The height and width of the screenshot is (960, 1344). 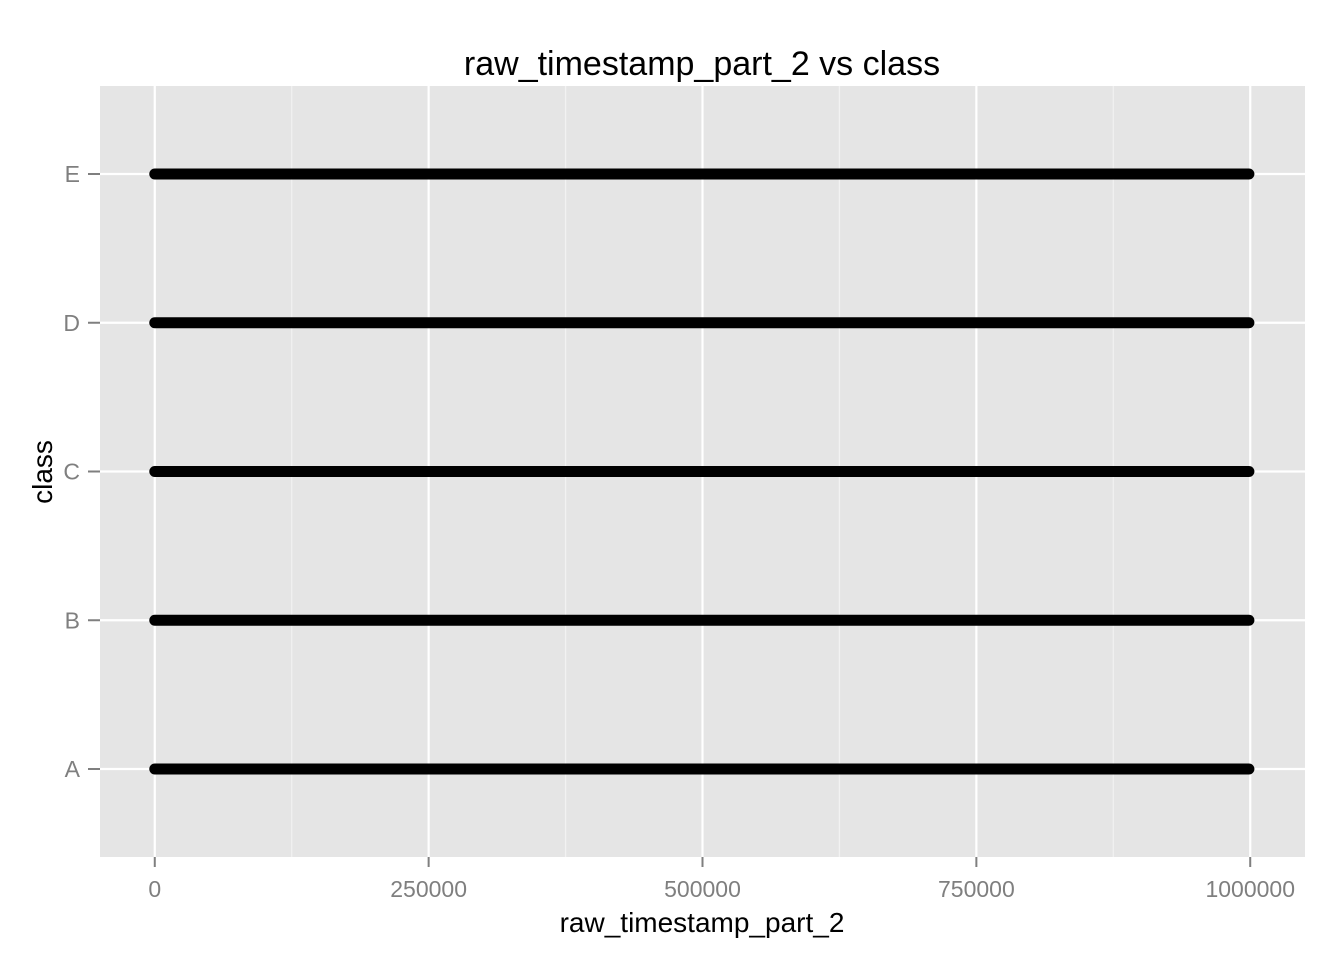 What do you see at coordinates (73, 769) in the screenshot?
I see `y-tick-label: A` at bounding box center [73, 769].